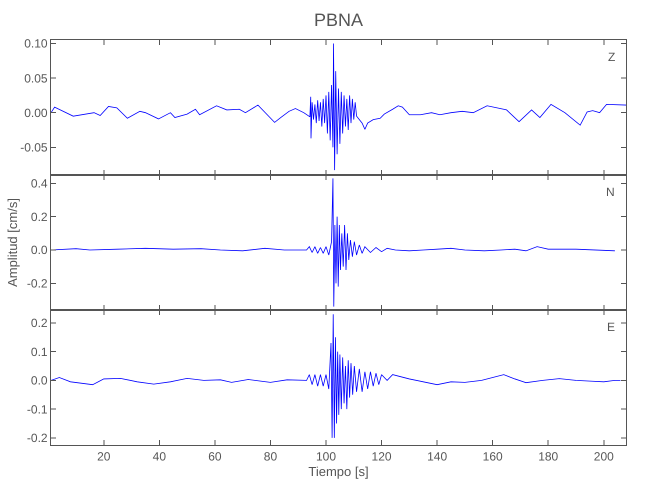 This screenshot has width=650, height=500. Describe the element at coordinates (271, 456) in the screenshot. I see `x-tick-label: 80` at that location.